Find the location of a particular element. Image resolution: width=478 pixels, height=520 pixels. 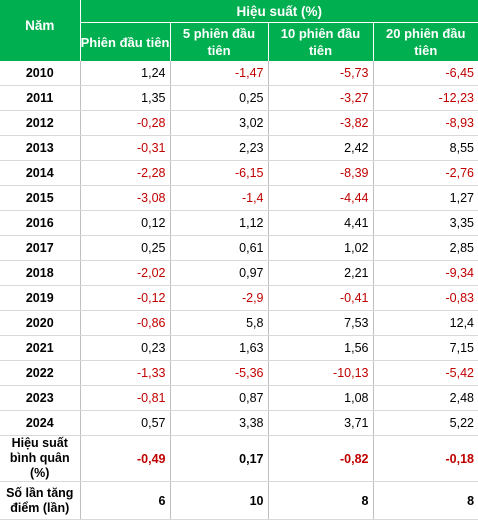

value-cell: -0,31 is located at coordinates (125, 148).